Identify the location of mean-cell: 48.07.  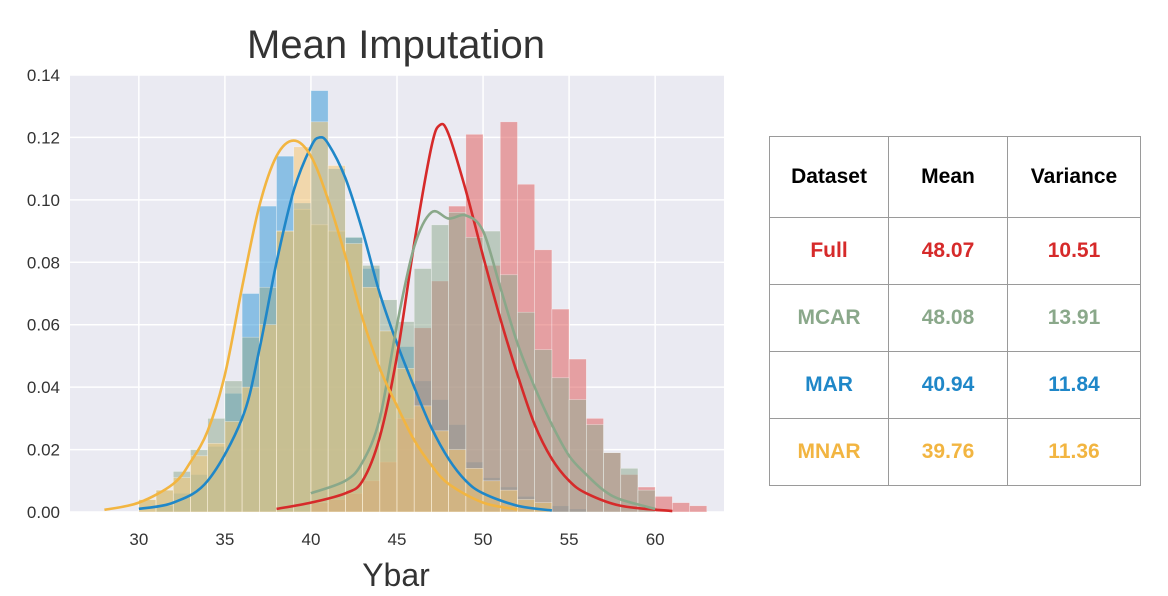
(948, 251).